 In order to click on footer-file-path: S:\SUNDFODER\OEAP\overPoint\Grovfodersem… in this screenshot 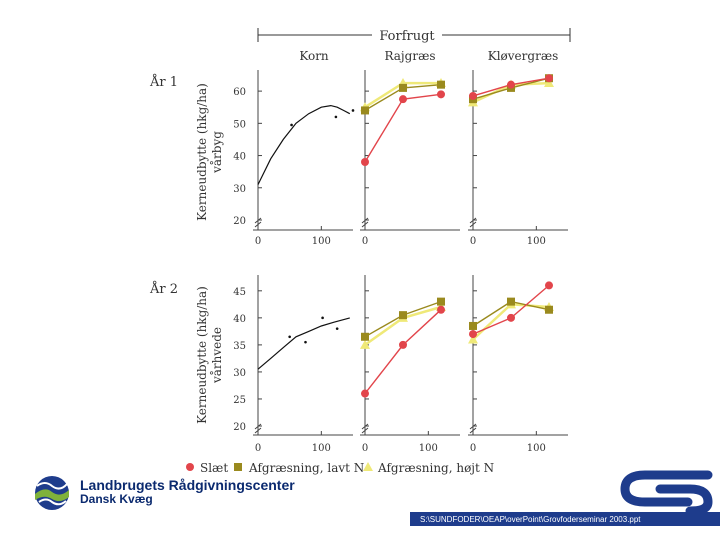, I will do `click(530, 519)`.